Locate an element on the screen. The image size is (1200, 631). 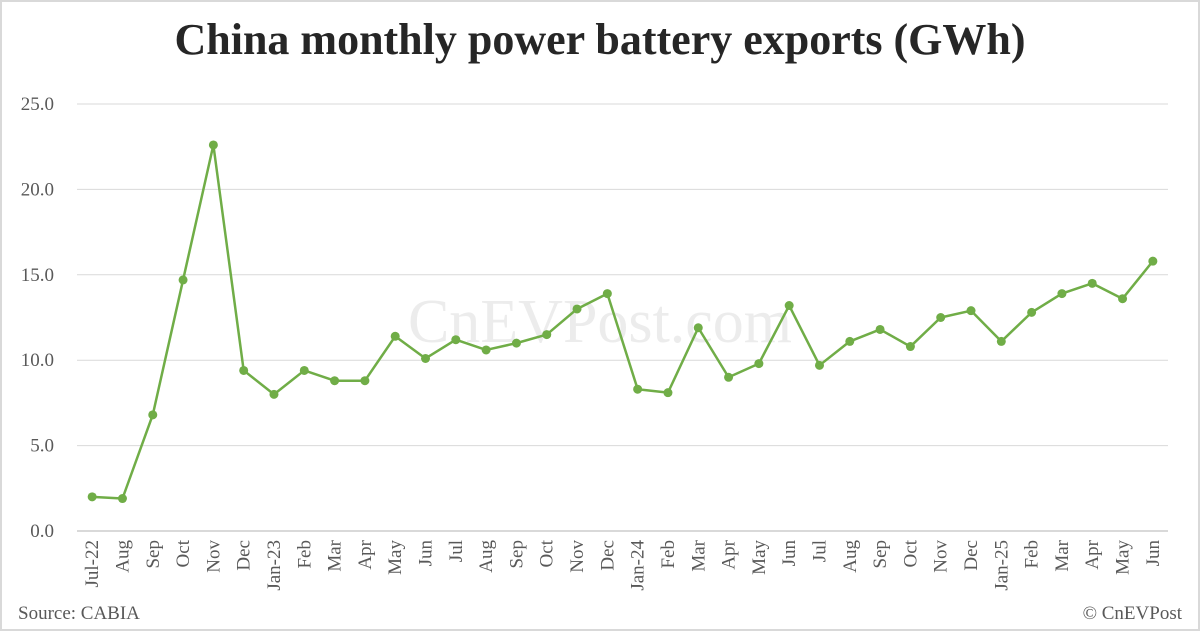
y-tick-label: 25.0 is located at coordinates (37, 104).